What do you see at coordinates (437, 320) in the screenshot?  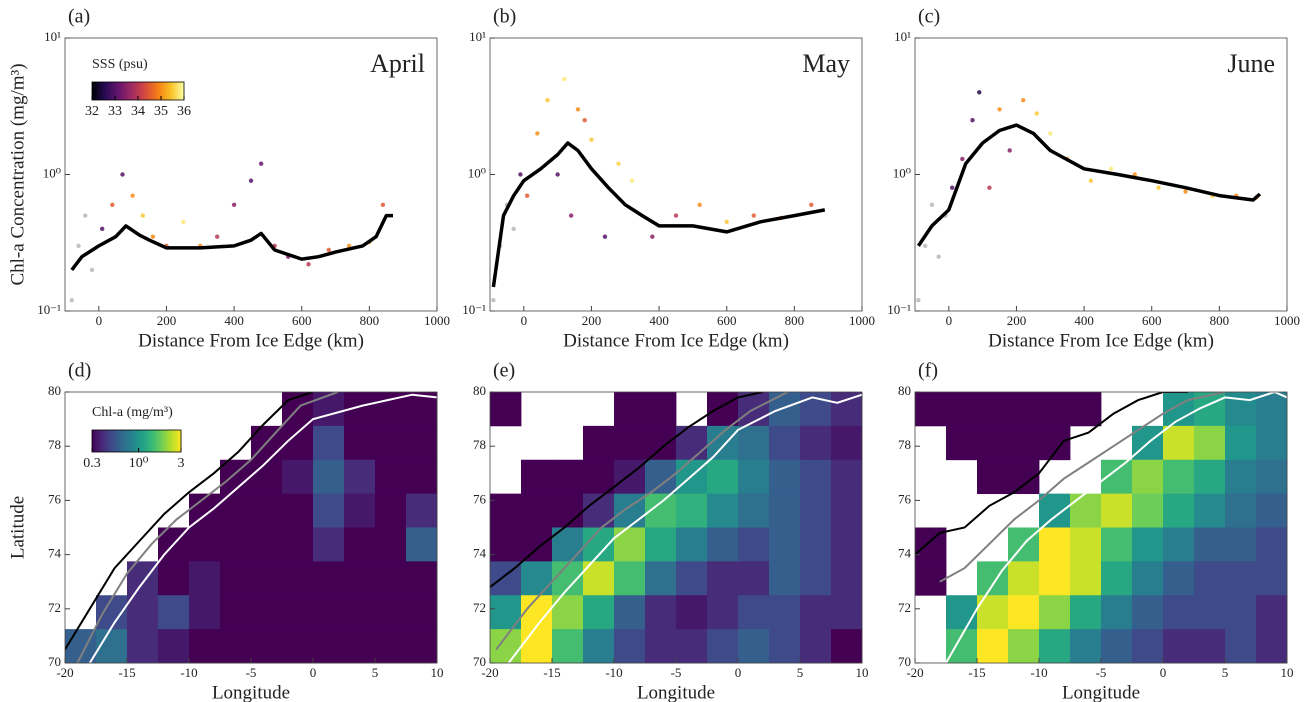 I see `x-tick-label: 1000` at bounding box center [437, 320].